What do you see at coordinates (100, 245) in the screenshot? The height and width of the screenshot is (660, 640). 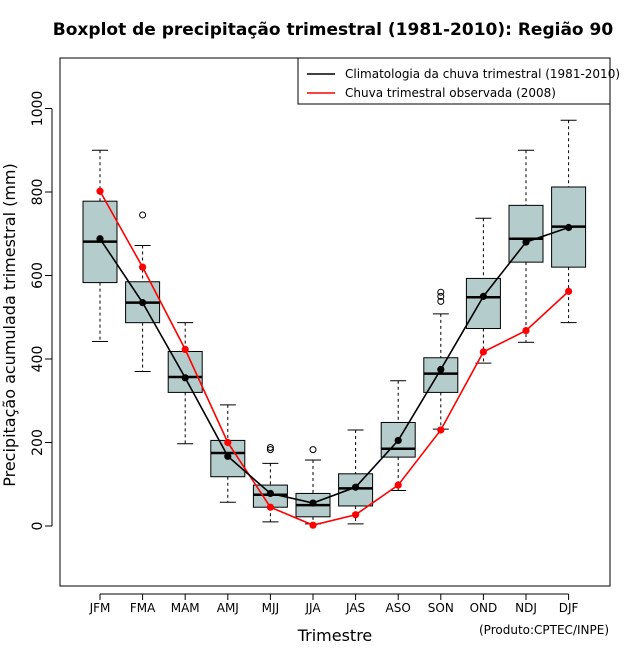 I see `box-JFM` at bounding box center [100, 245].